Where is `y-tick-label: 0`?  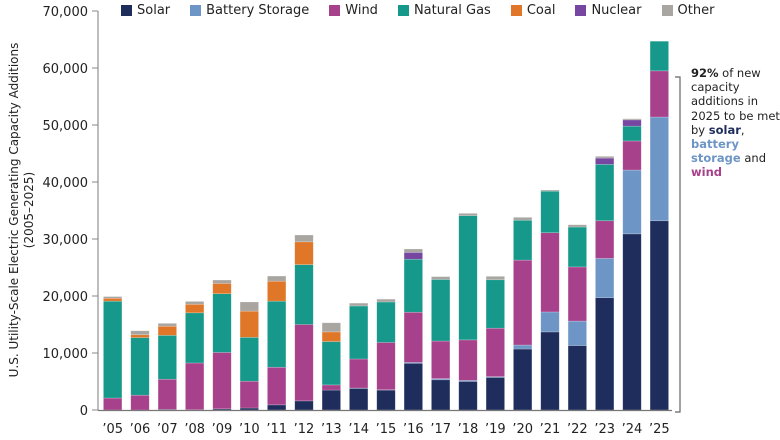
y-tick-label: 0 is located at coordinates (84, 411).